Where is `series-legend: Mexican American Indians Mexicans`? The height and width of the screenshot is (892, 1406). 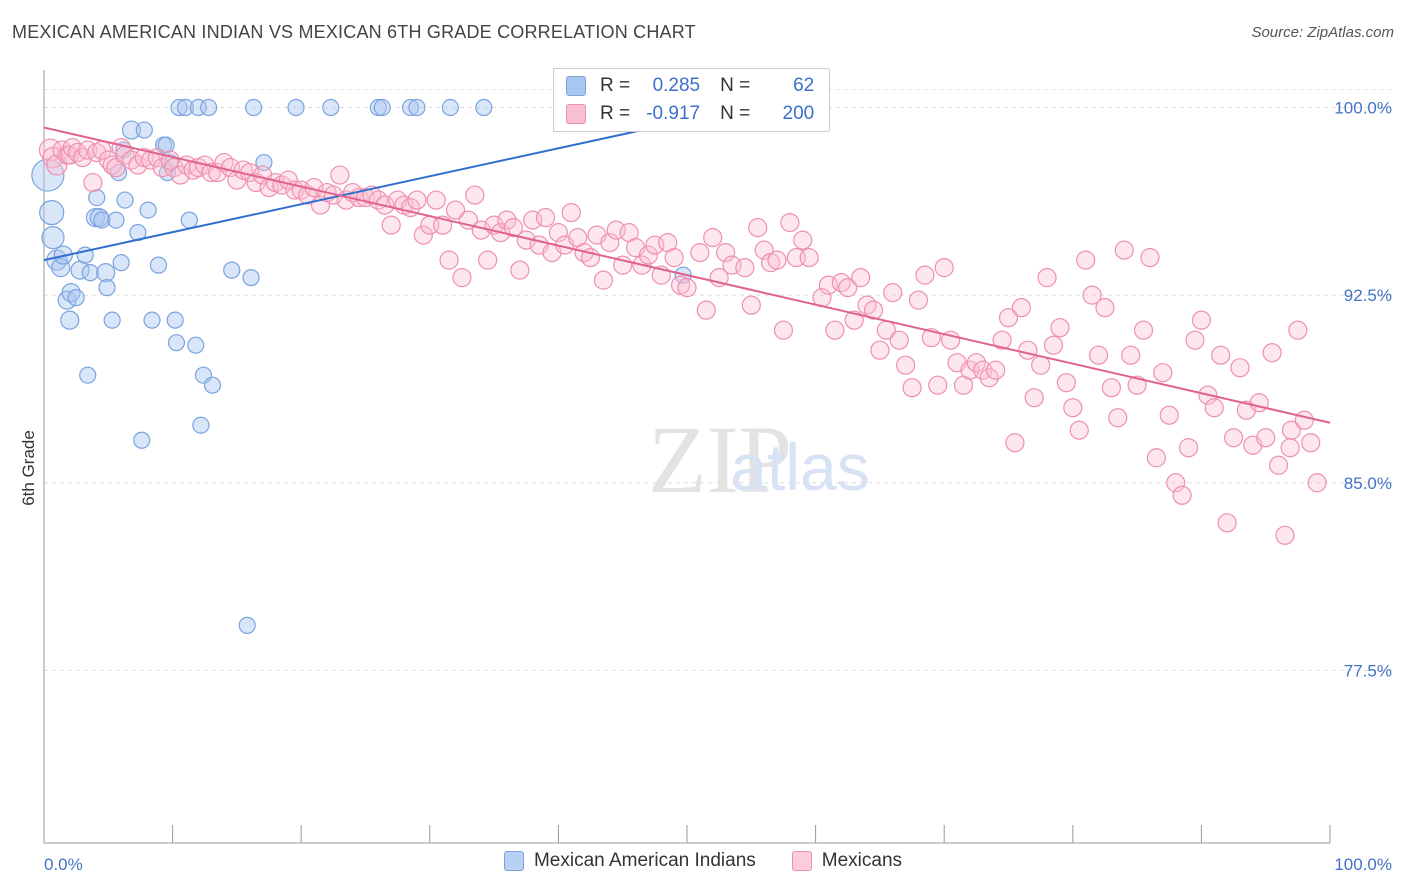
series-legend: Mexican American Indians Mexicans is located at coordinates (703, 861).